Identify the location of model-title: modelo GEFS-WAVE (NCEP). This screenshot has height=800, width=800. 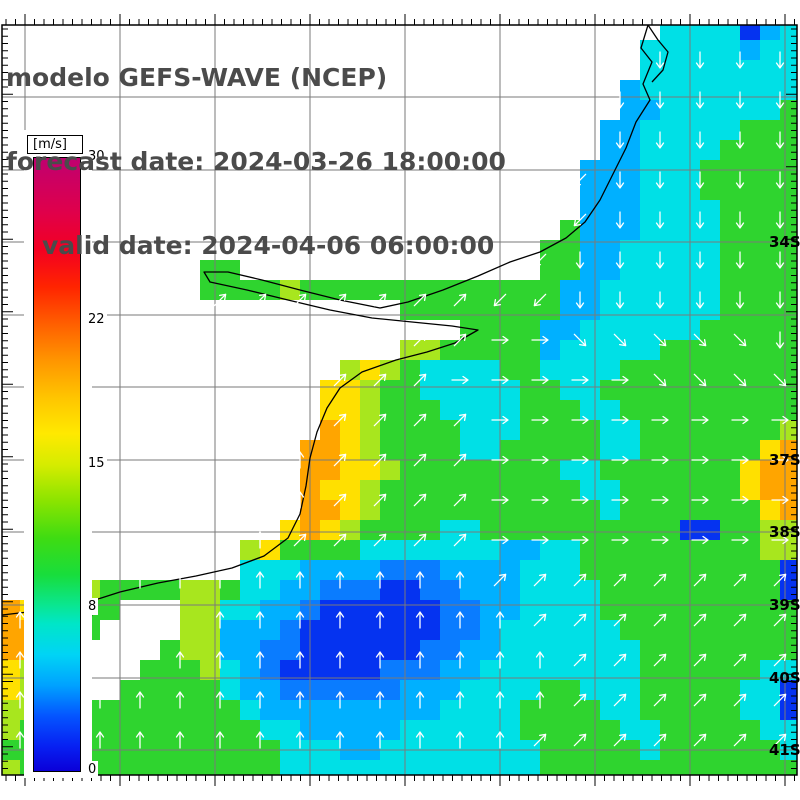
(197, 77).